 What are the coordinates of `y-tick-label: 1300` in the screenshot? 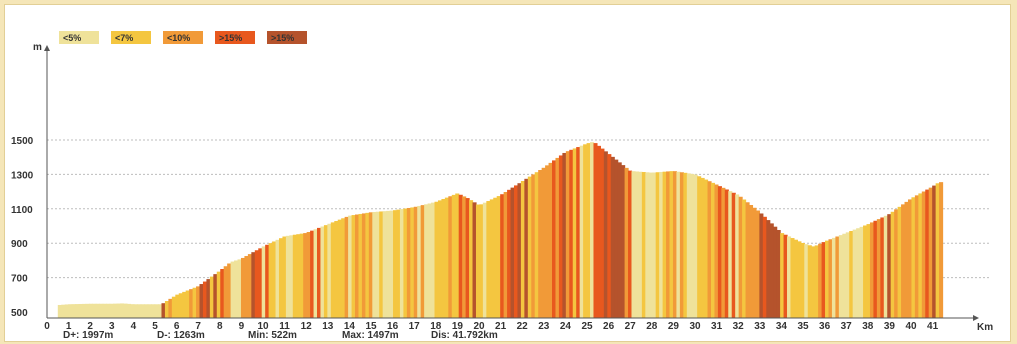 It's located at (22, 175).